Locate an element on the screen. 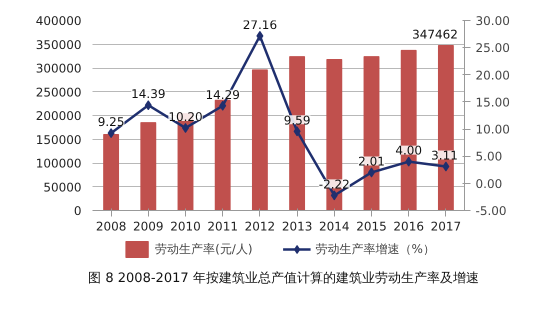 Image resolution: width=557 pixels, height=333 pixels. y-tick-label: 300000 is located at coordinates (59, 69).